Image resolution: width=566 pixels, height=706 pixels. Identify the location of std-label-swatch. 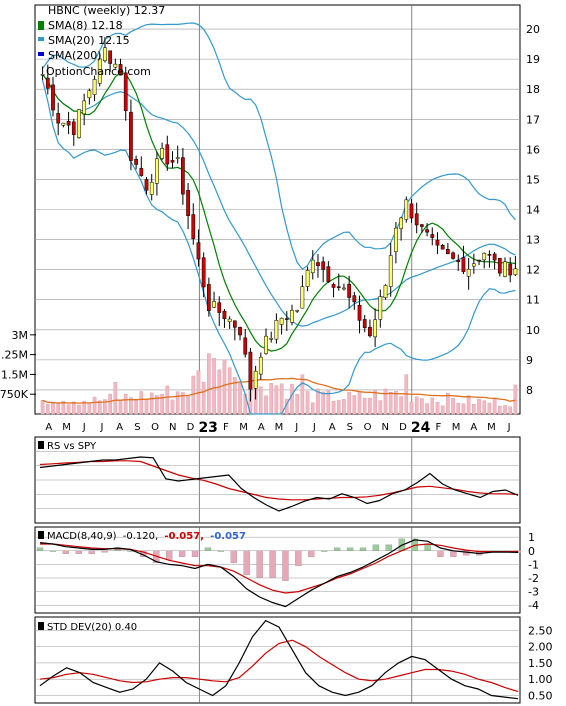
(41, 626).